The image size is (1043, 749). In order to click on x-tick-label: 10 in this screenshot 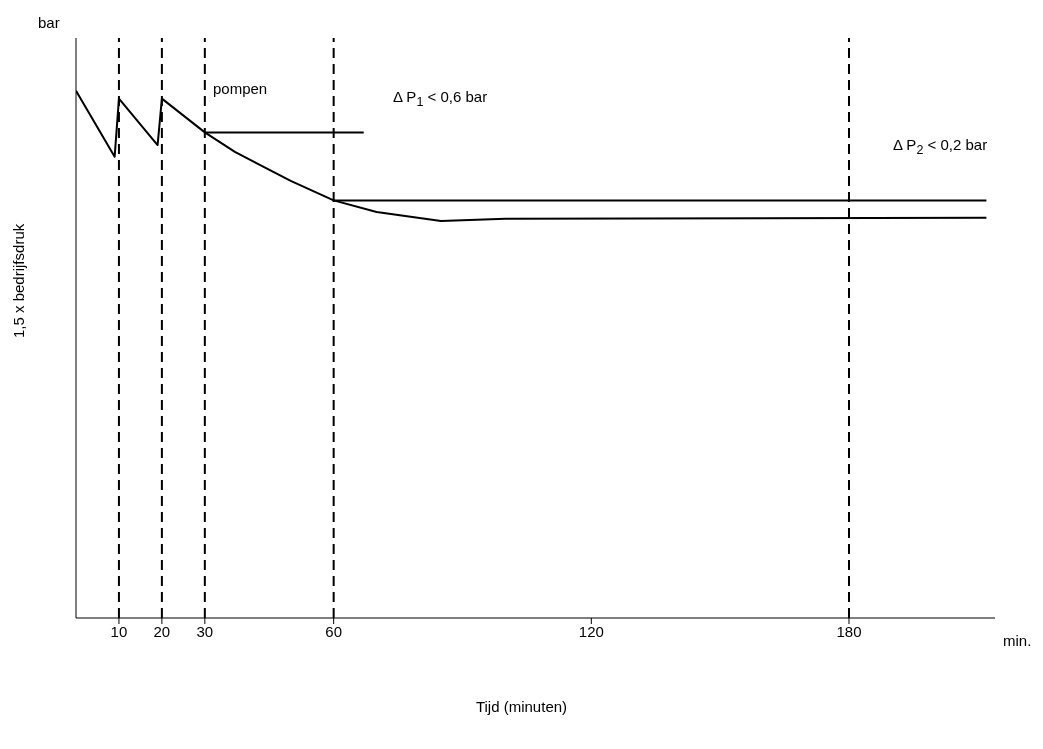, I will do `click(119, 631)`.